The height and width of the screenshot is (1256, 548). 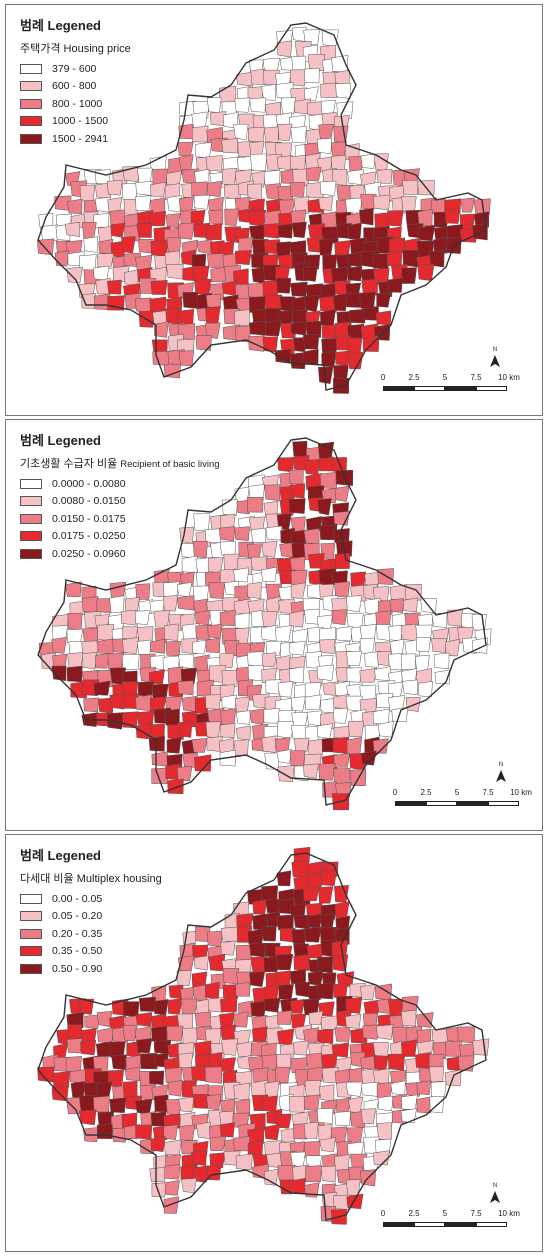 I want to click on variable-english: Housing price, so click(x=97, y=49).